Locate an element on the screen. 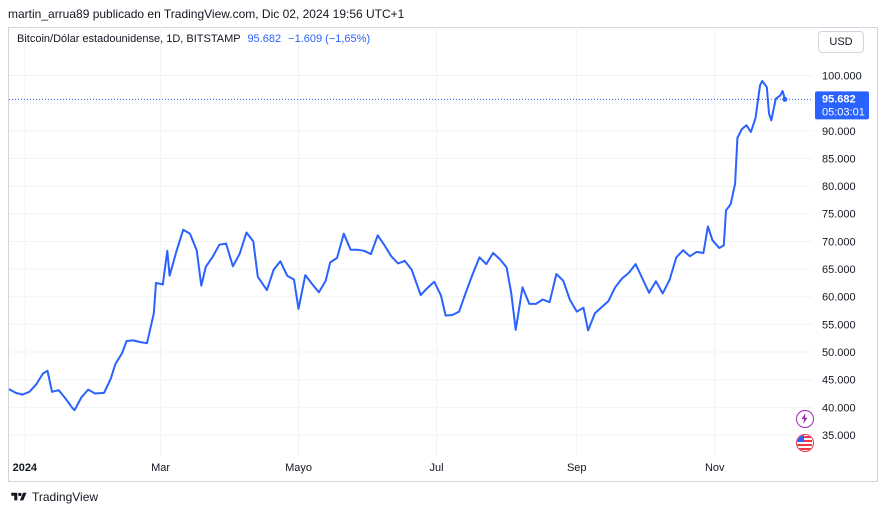 The width and height of the screenshot is (886, 515). legend-change: −1.609 (−1,65%) is located at coordinates (329, 39).